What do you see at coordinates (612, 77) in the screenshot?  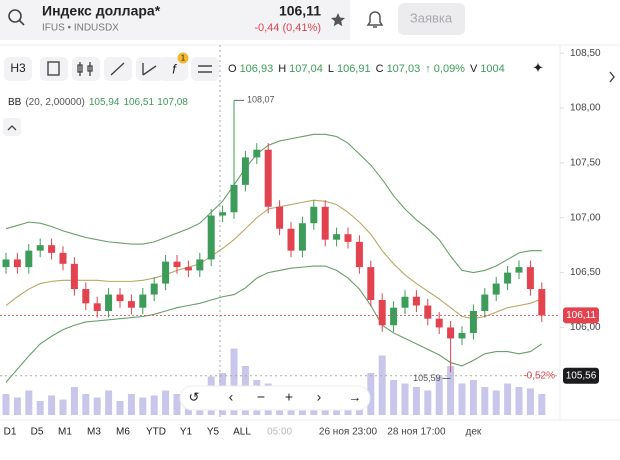 I see `expand-arrow` at bounding box center [612, 77].